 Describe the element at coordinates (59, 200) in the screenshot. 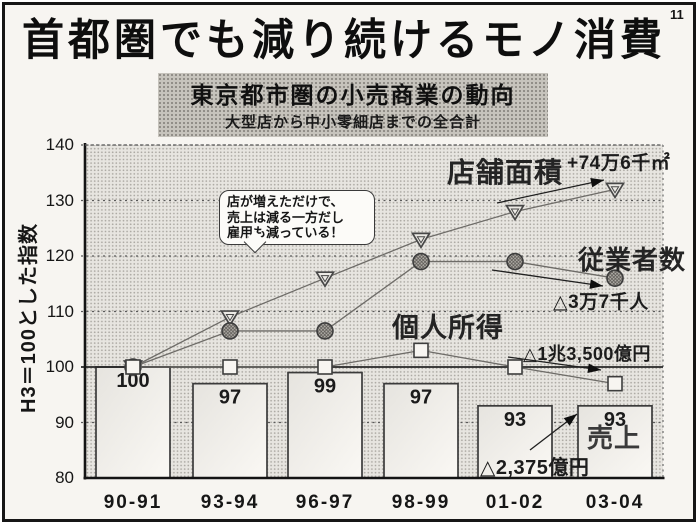

I see `y-tick-label: 130` at that location.